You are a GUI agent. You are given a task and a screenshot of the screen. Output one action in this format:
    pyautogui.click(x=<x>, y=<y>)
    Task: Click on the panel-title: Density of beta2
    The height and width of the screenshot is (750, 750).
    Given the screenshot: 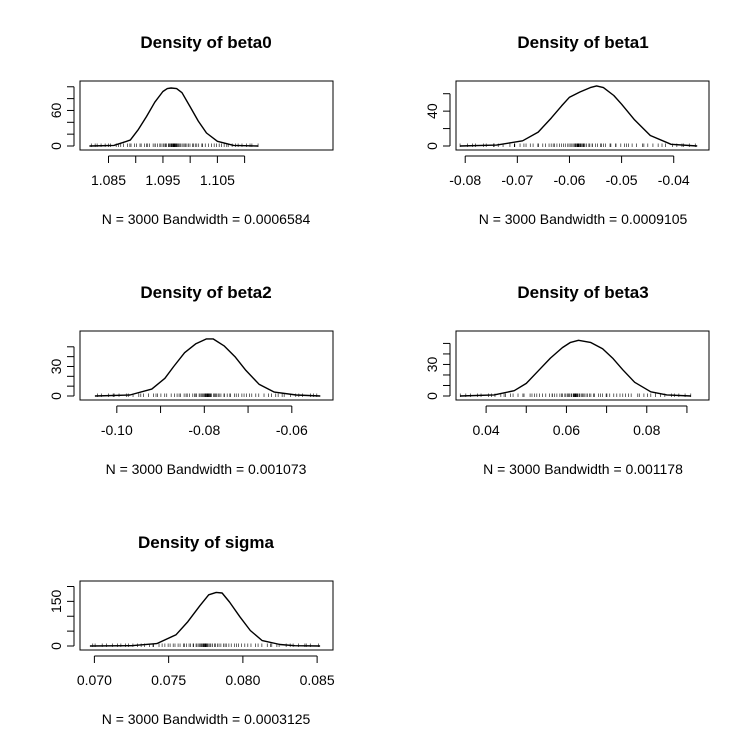 What is the action you would take?
    pyautogui.click(x=205, y=292)
    